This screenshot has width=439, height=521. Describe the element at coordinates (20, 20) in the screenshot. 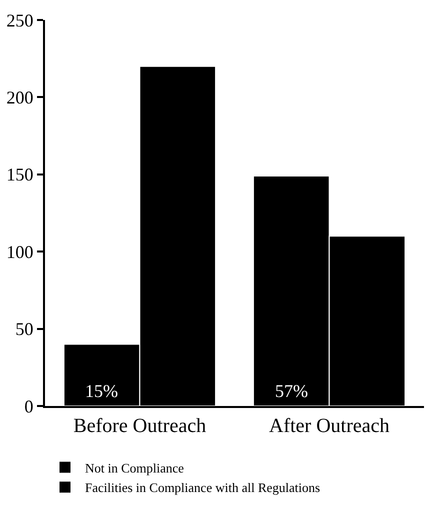

I see `y-tick-label: 250` at that location.